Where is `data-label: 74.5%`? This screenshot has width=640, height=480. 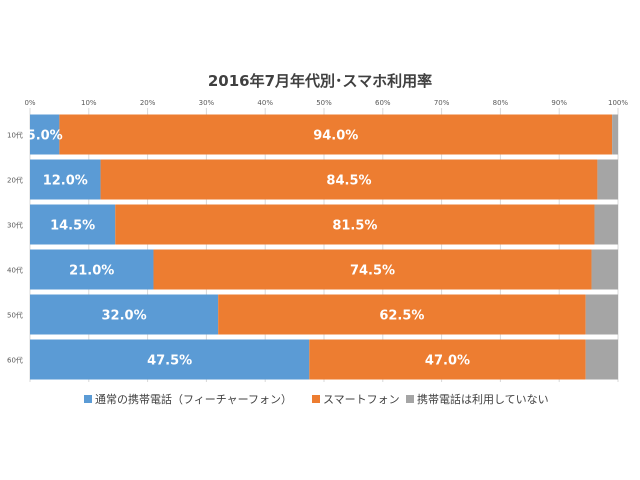 data-label: 74.5% is located at coordinates (372, 271).